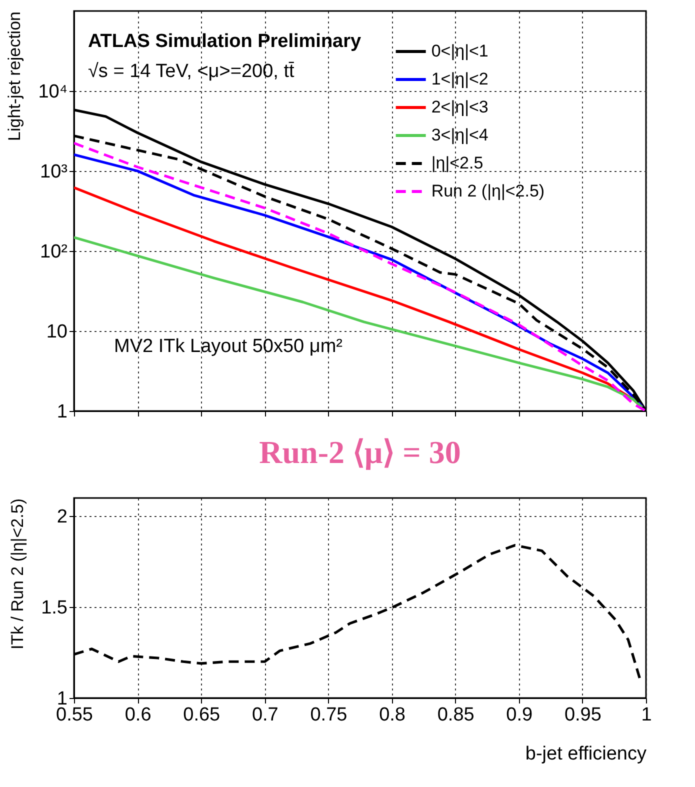 This screenshot has height=787, width=695. Describe the element at coordinates (265, 715) in the screenshot. I see `x-tick-label: 0.7` at that location.